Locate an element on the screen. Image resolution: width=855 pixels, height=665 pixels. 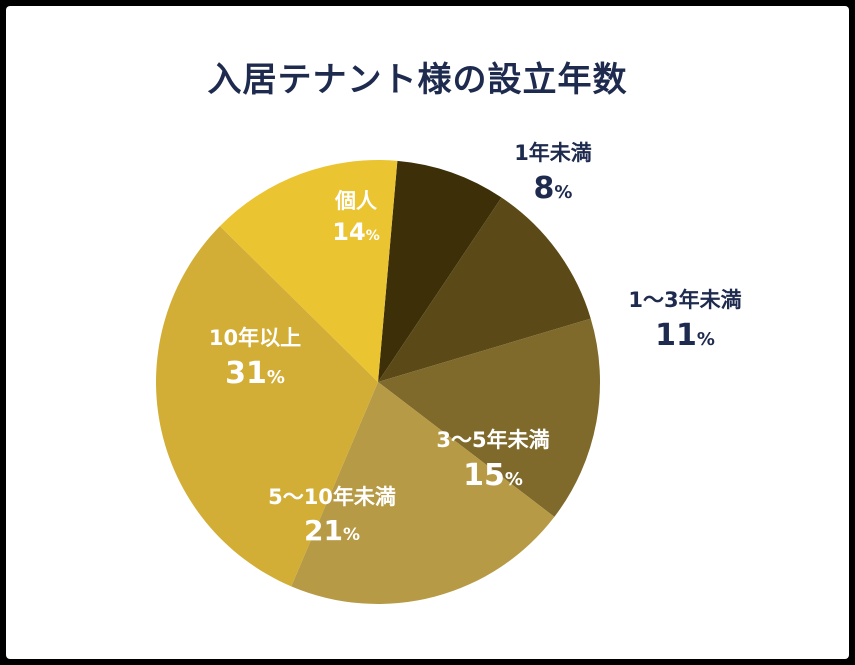
slice-value: 11% is located at coordinates (685, 335).